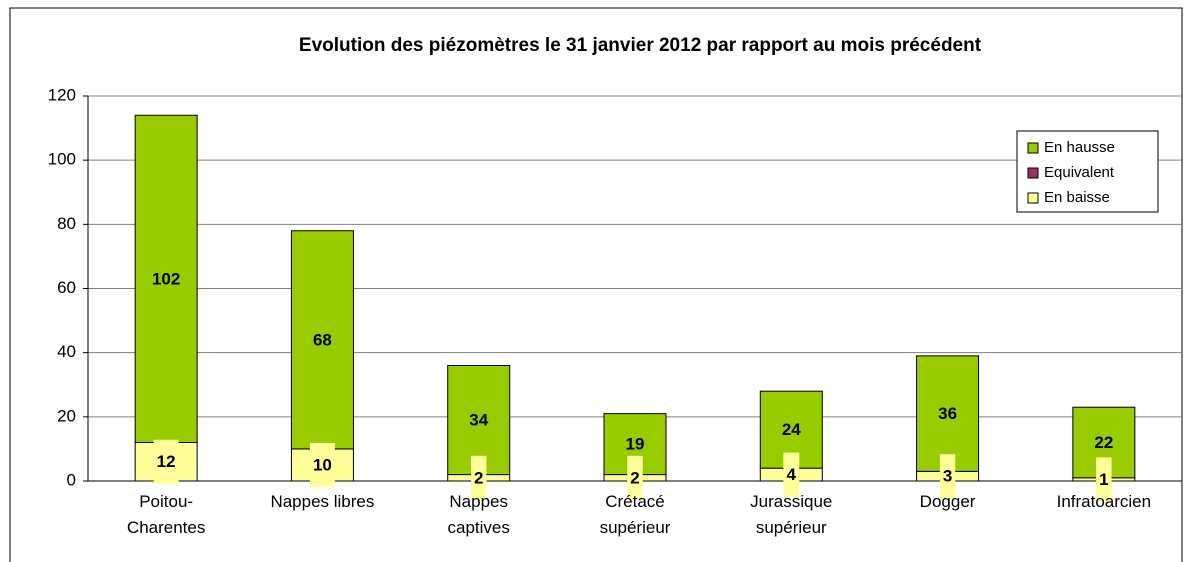 The image size is (1189, 562). What do you see at coordinates (1103, 442) in the screenshot?
I see `data-label: 22` at bounding box center [1103, 442].